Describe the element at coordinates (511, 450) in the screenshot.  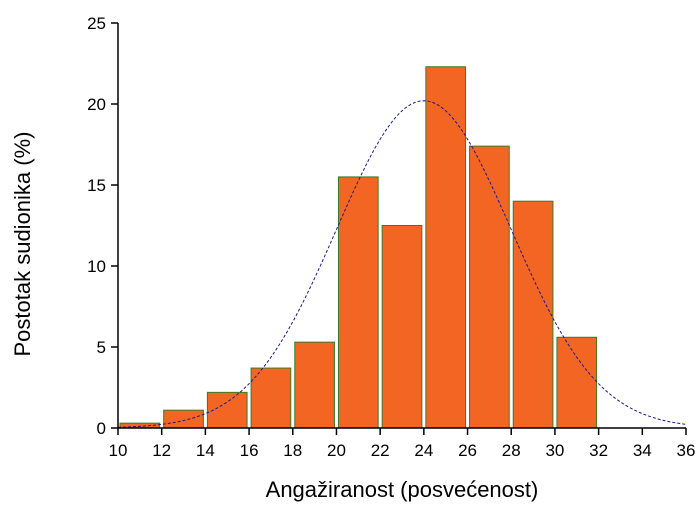
I see `x-tick-label-28: 28` at that location.